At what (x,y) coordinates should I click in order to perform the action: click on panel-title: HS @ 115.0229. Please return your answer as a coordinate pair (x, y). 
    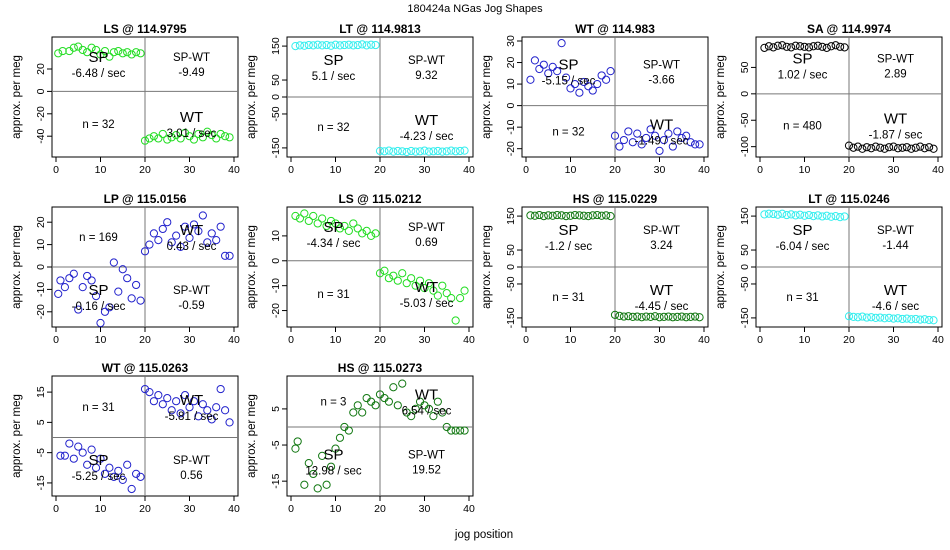
    Looking at the image, I should click on (615, 199).